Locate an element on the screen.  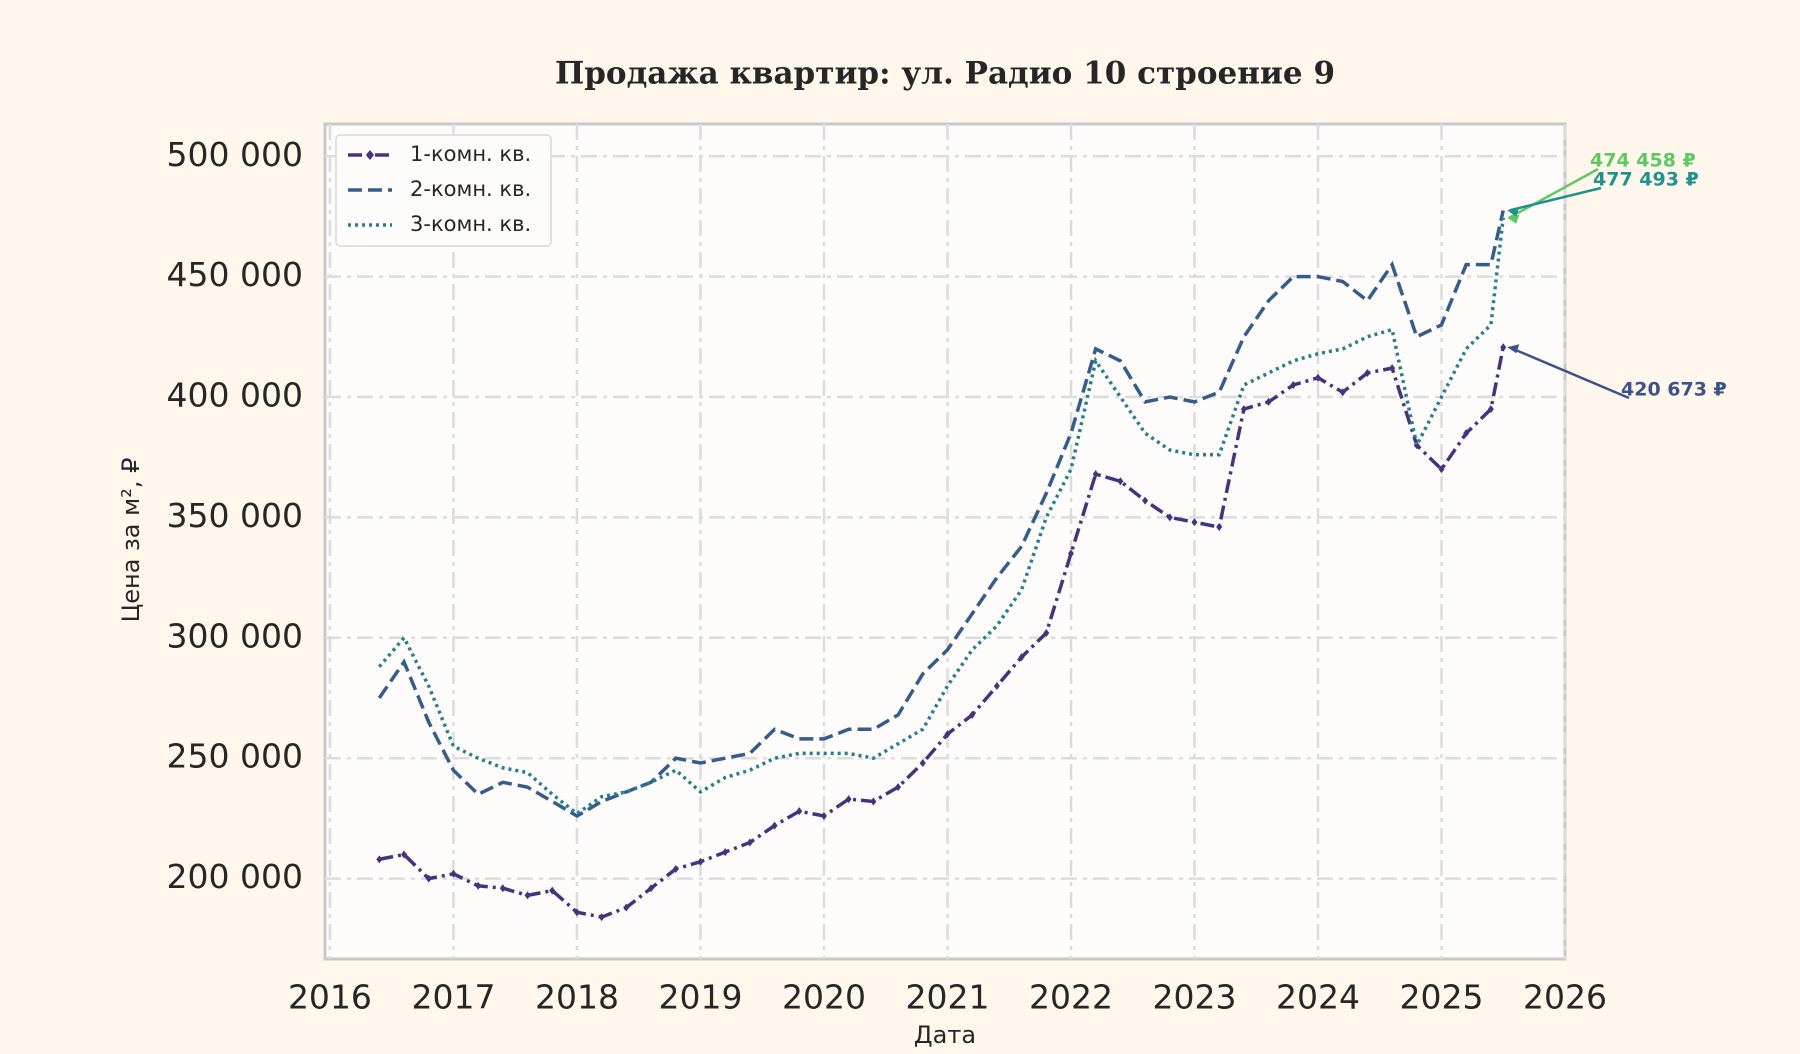
y-tick-label: 300 000 is located at coordinates (235, 635).